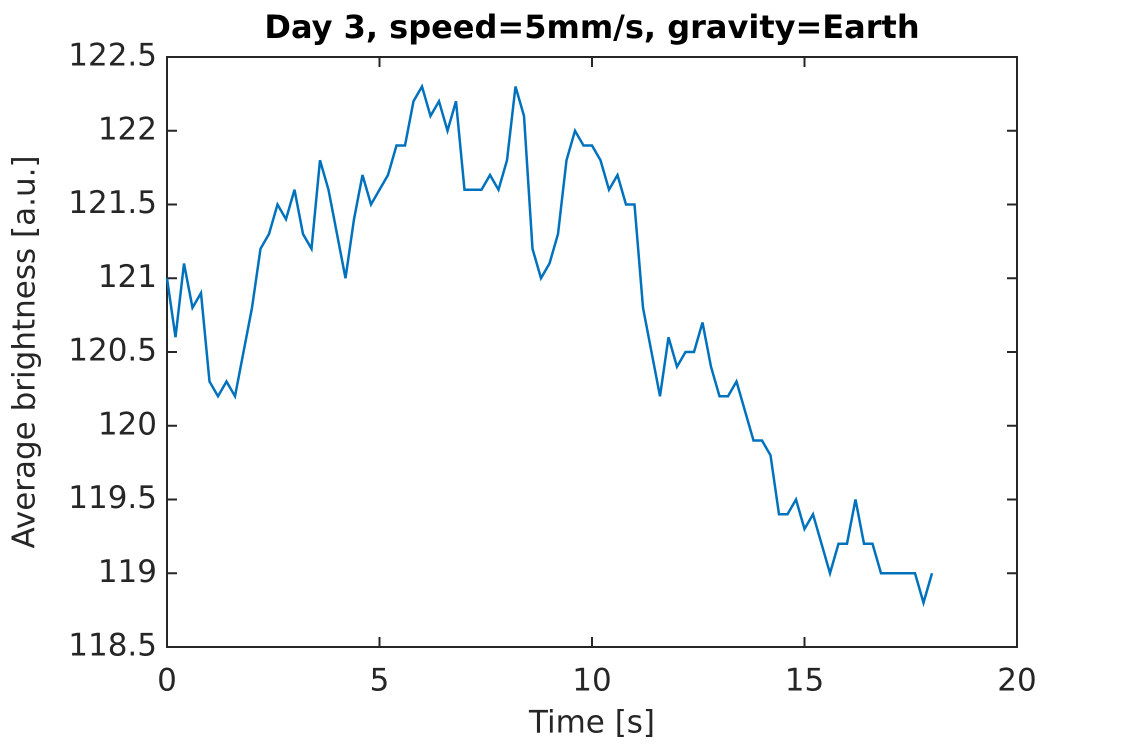 The height and width of the screenshot is (750, 1125). Describe the element at coordinates (25, 351) in the screenshot. I see `y-axis-label: Average brightness [a.u.]` at that location.